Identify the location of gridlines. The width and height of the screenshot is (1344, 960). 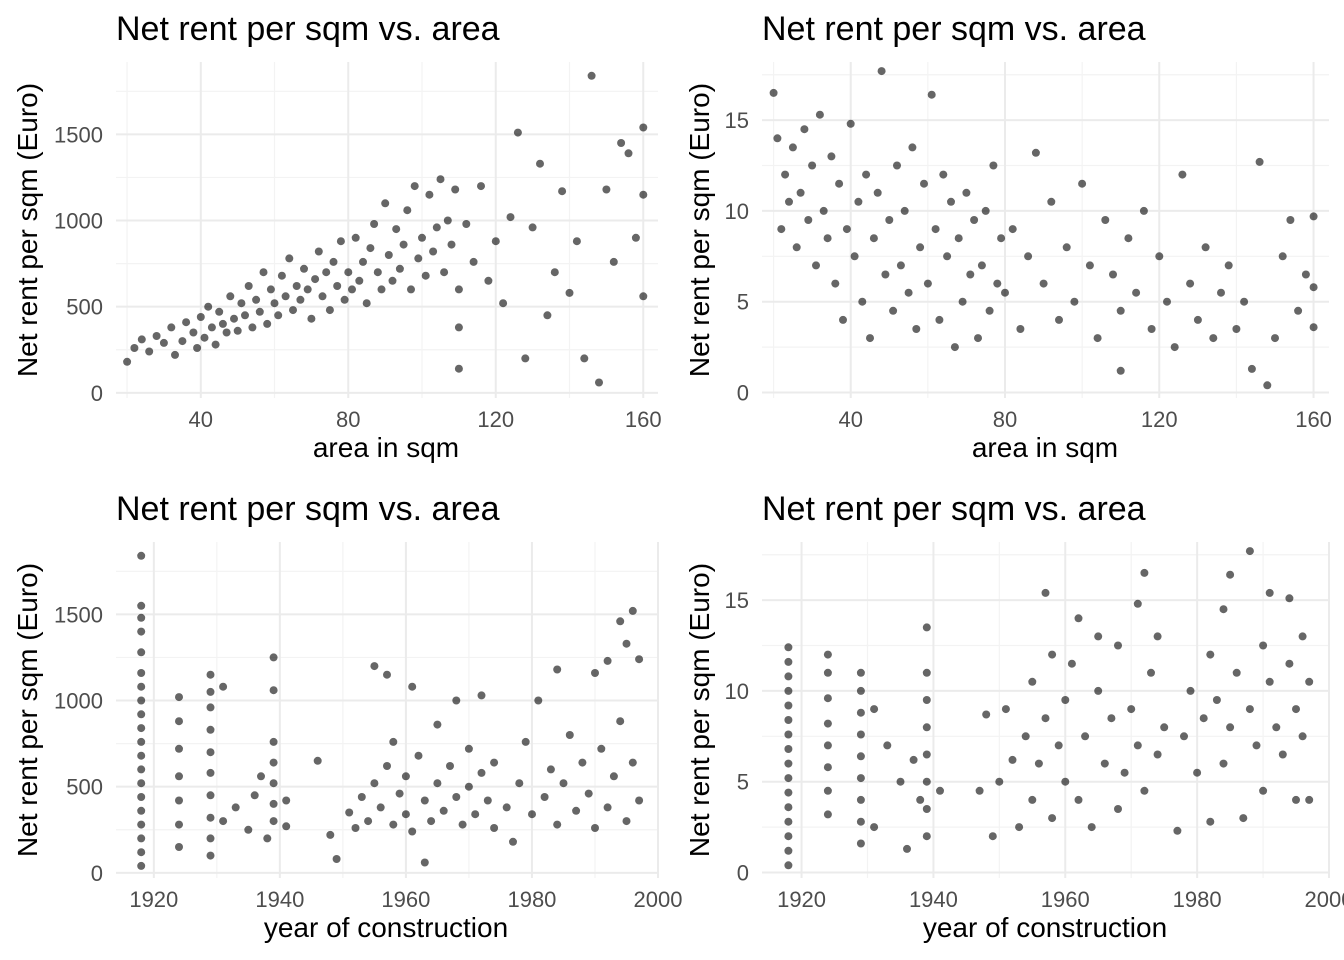
(387, 230).